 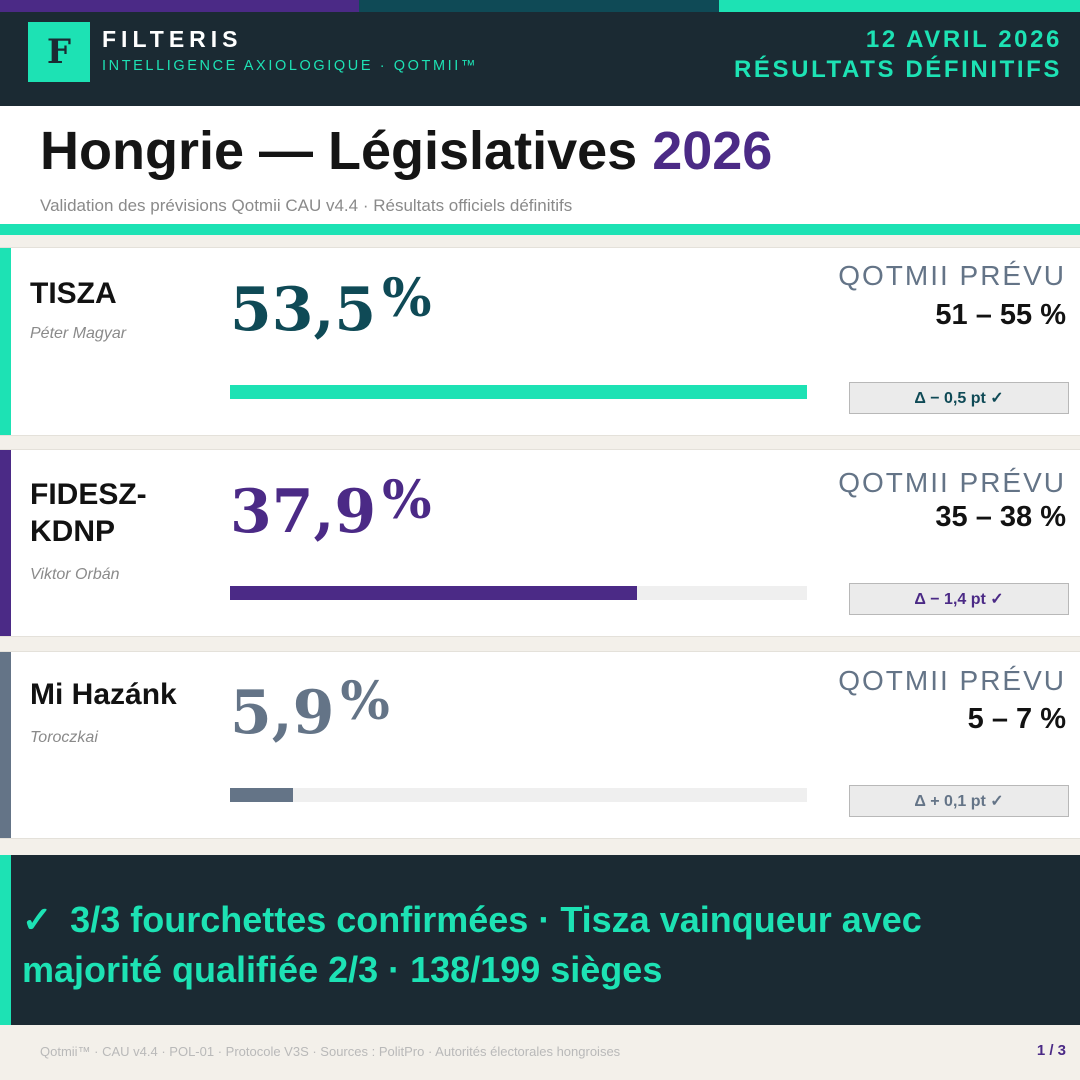 I want to click on party-name-line-1: FIDESZ-, so click(x=88, y=494).